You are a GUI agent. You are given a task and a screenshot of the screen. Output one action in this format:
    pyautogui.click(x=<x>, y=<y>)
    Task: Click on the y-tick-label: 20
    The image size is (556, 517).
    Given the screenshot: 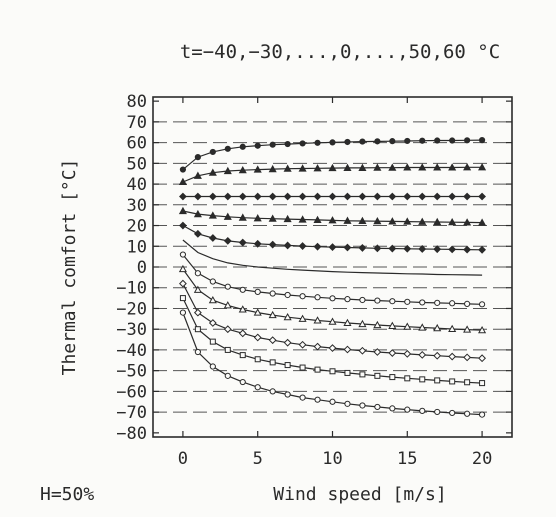 What is the action you would take?
    pyautogui.click(x=137, y=227)
    